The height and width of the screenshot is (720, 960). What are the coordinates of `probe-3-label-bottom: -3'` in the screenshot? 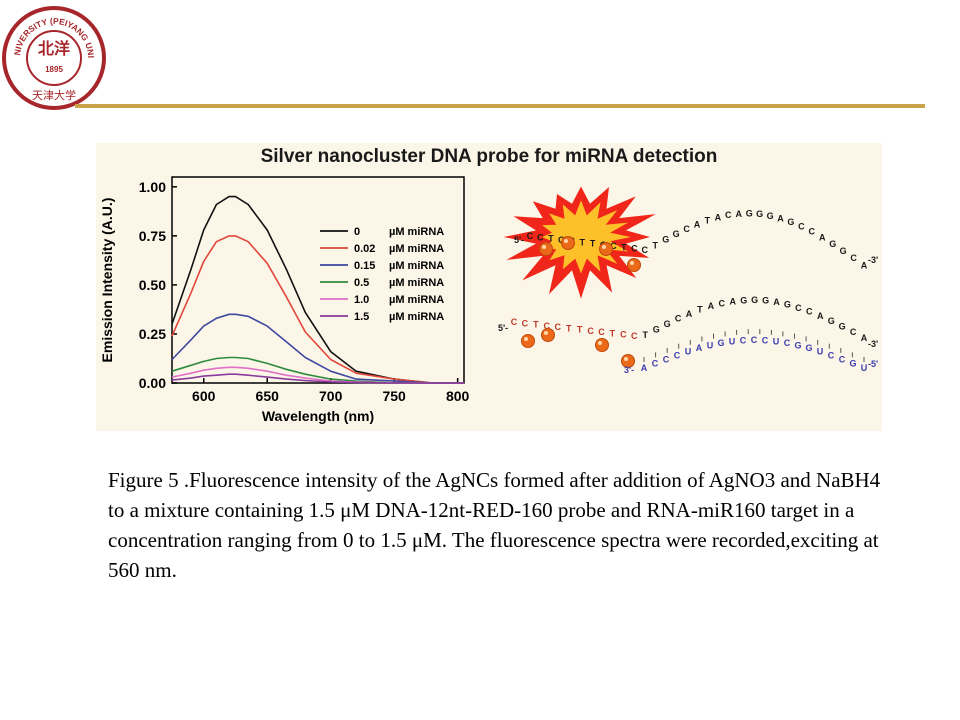 It's located at (873, 344).